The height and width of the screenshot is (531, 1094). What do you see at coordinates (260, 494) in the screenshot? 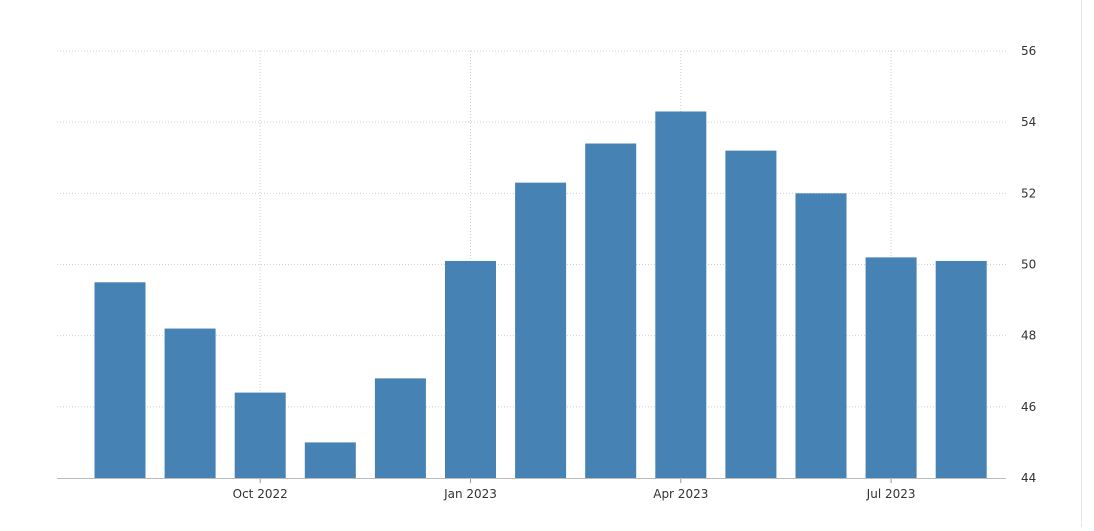
I see `x-tick-label: Oct 2022` at bounding box center [260, 494].